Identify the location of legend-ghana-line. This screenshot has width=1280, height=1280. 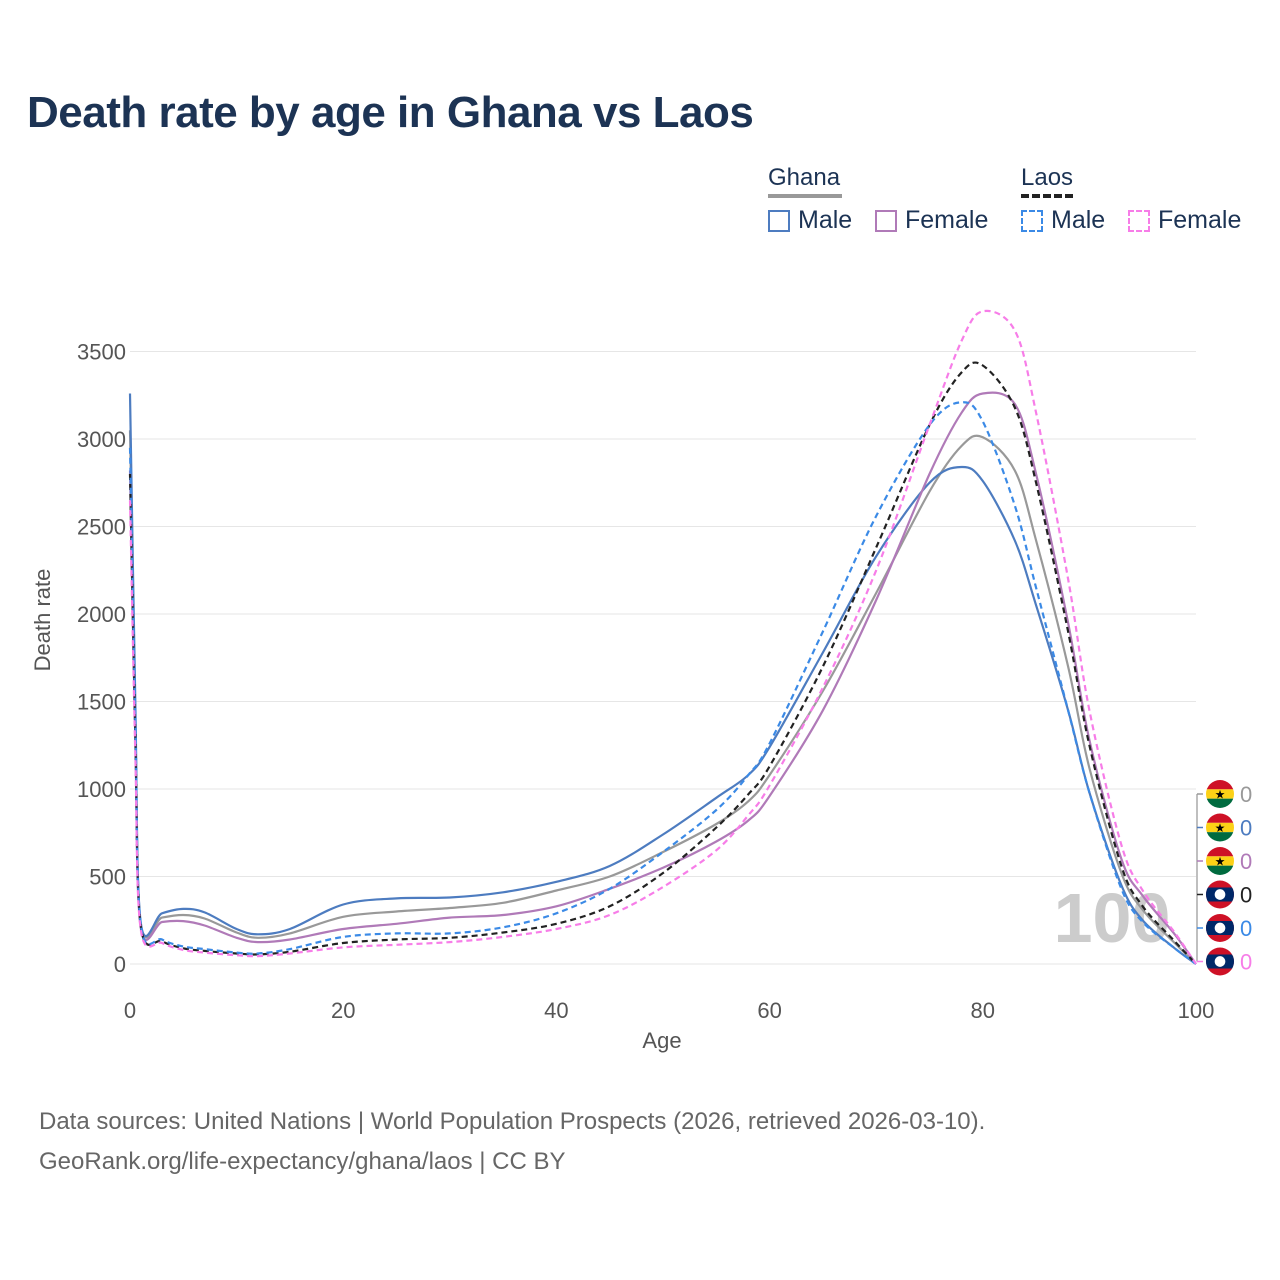
(805, 196).